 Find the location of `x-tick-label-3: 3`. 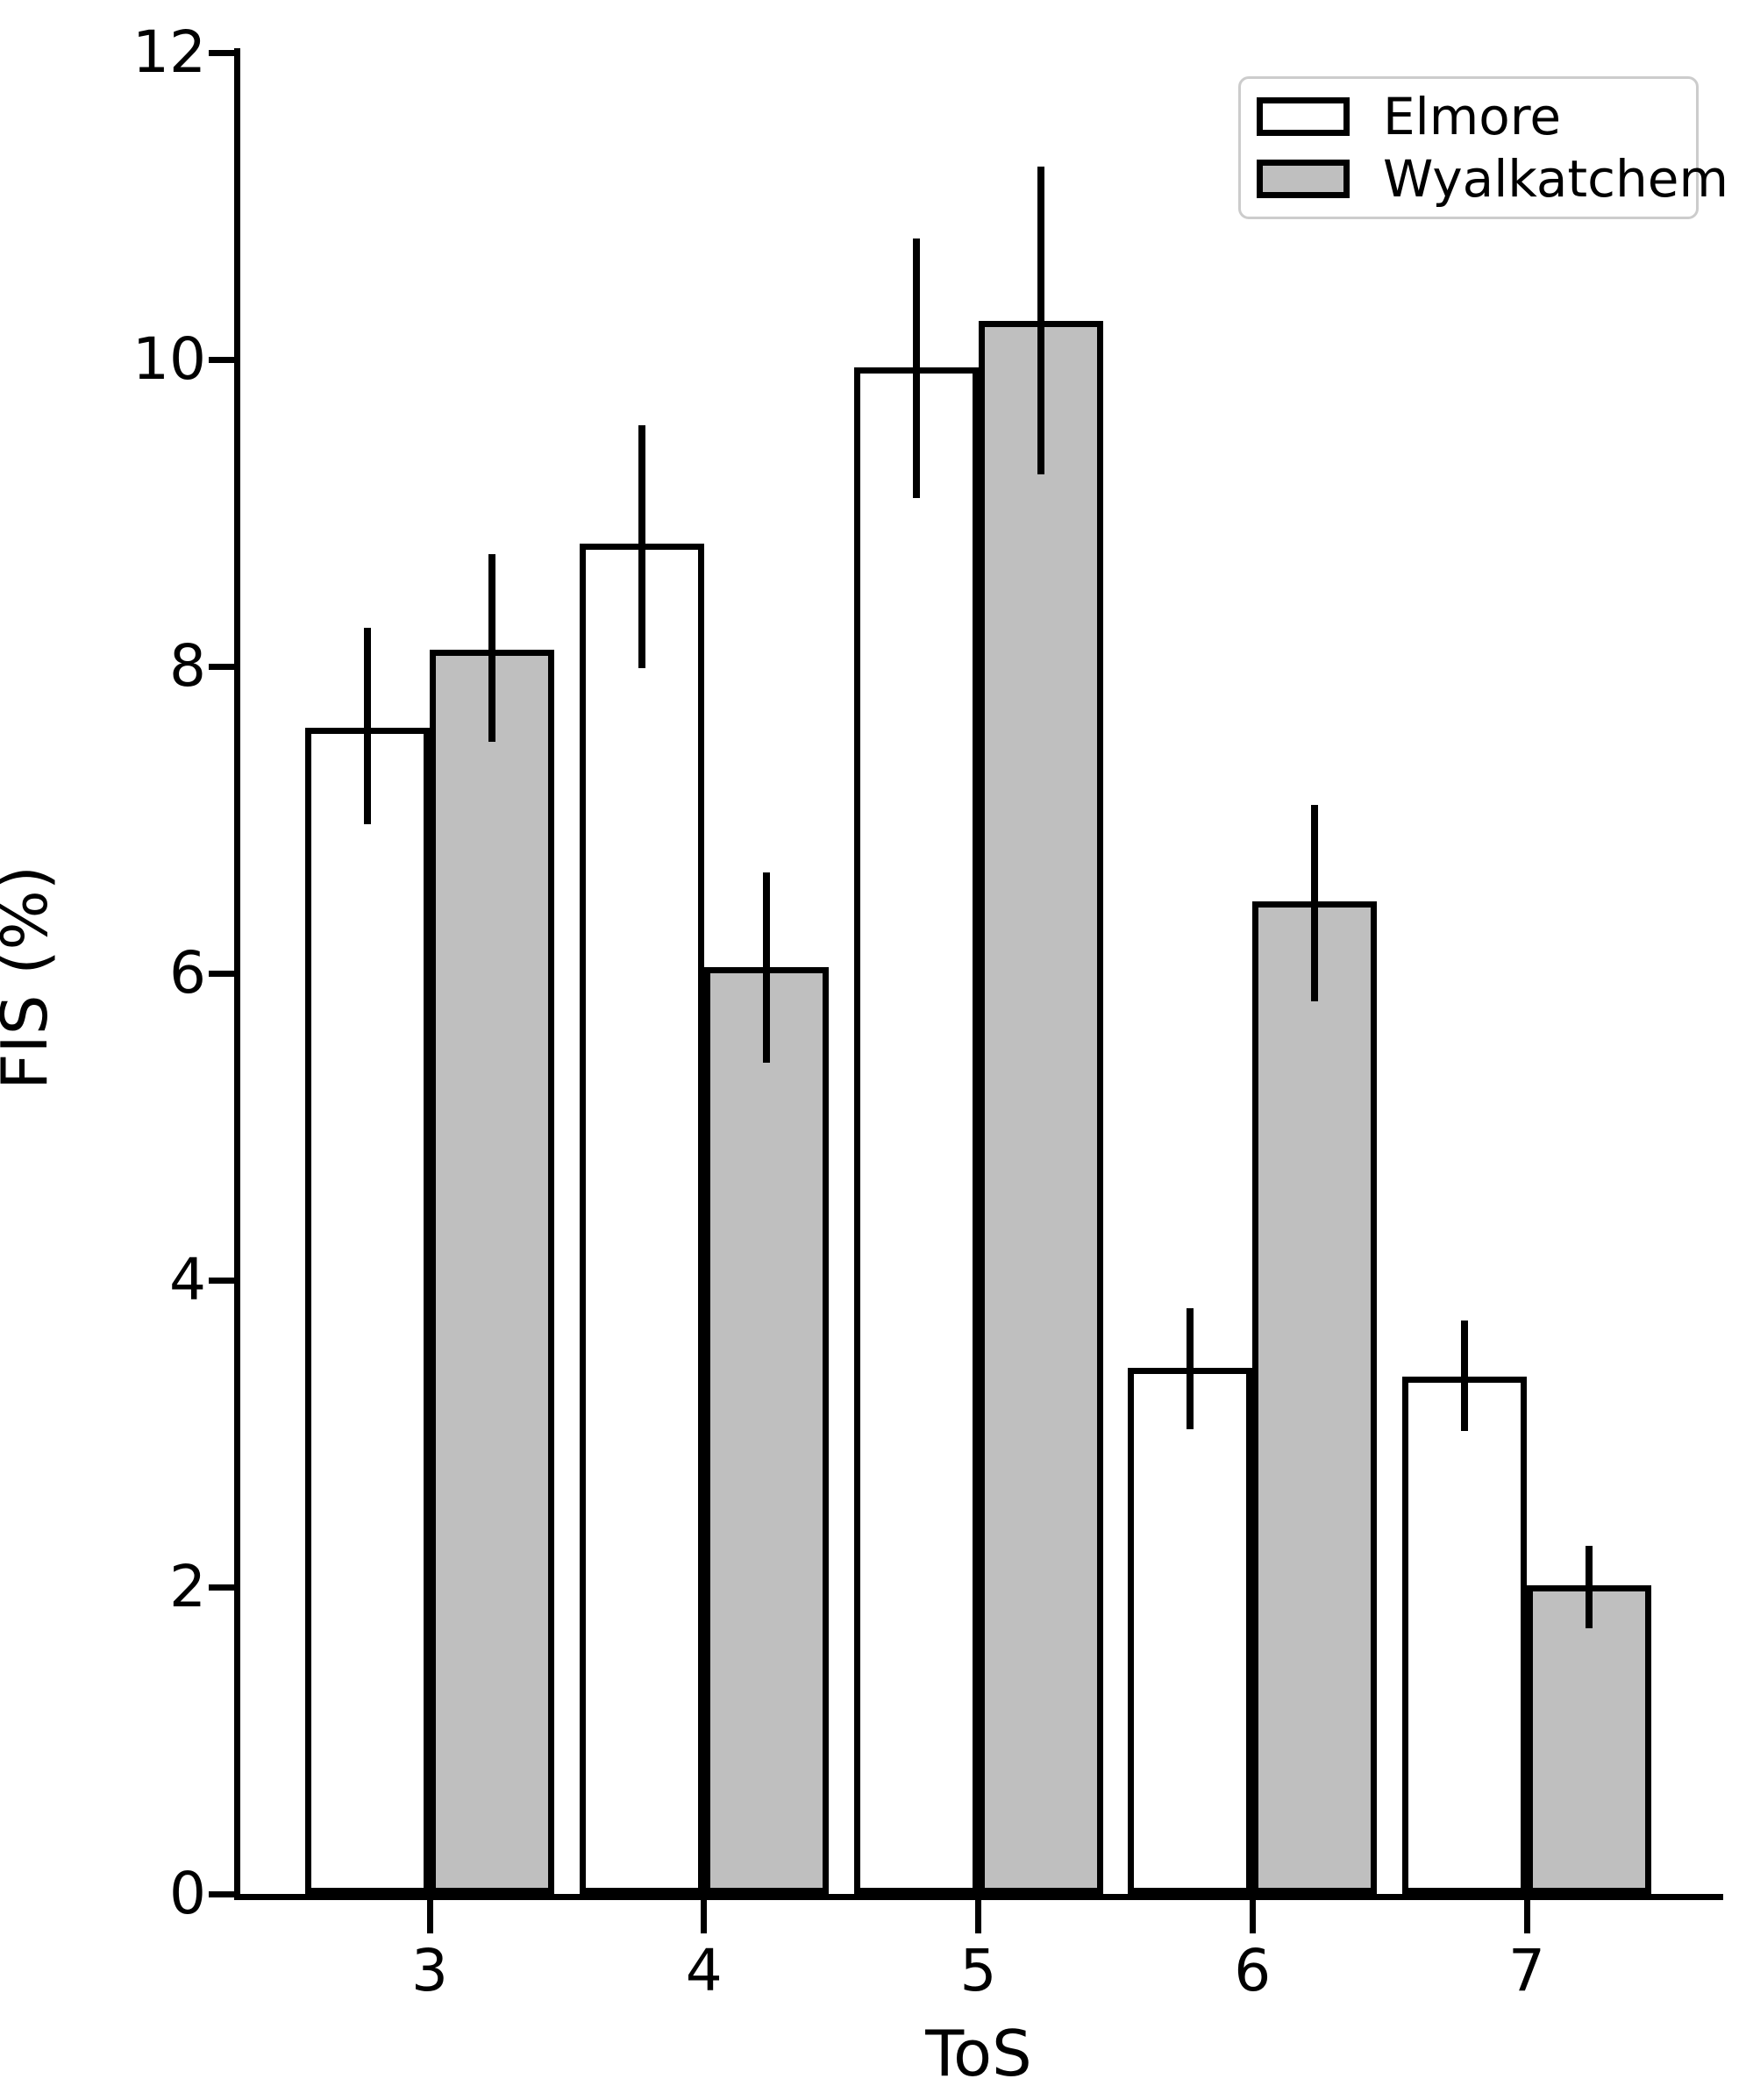

x-tick-label-3: 3 is located at coordinates (429, 1970).